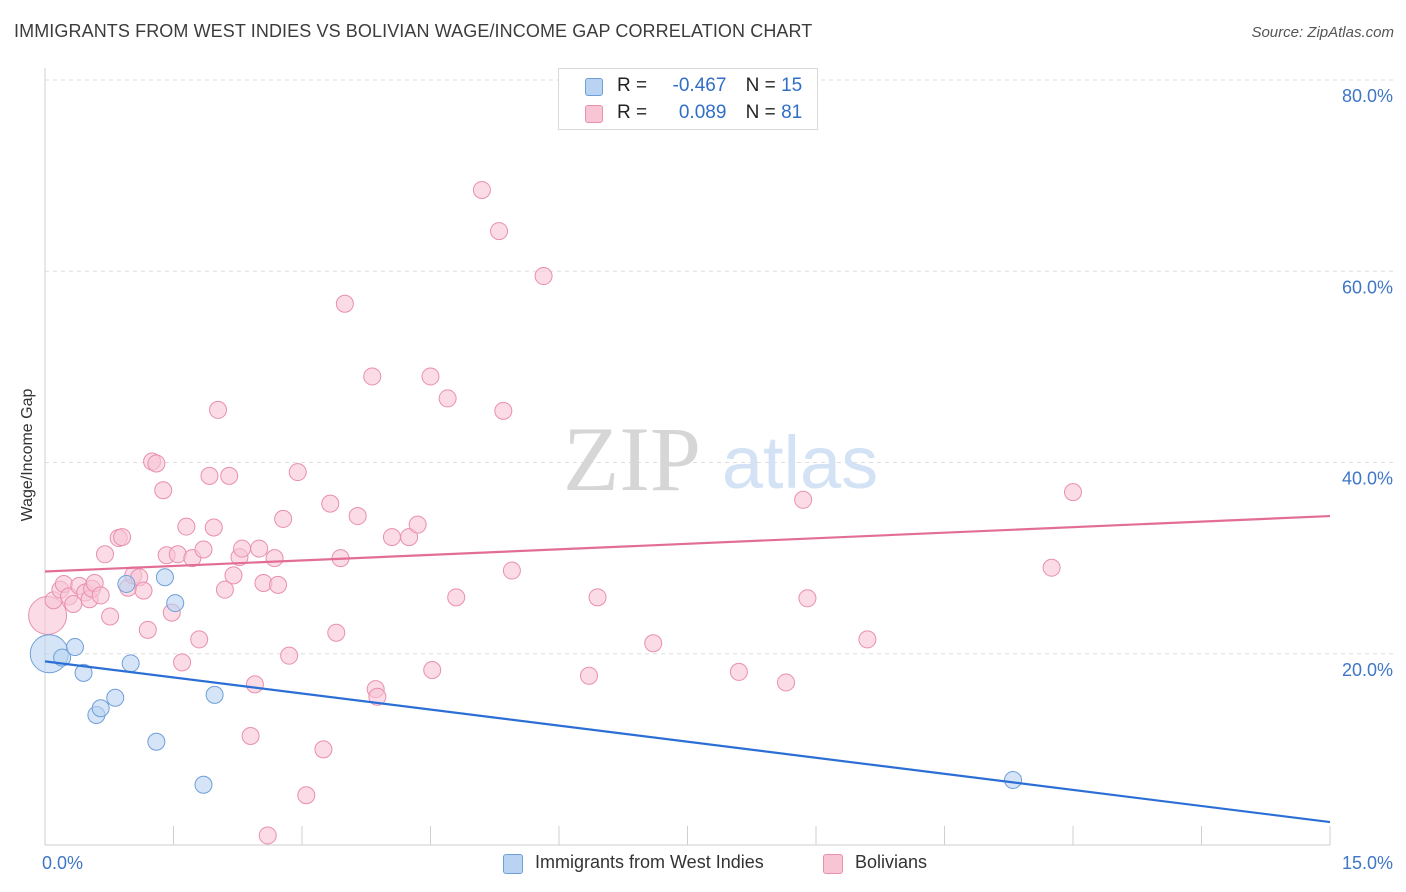 The width and height of the screenshot is (1406, 892). What do you see at coordinates (1367, 96) in the screenshot?
I see `y-tick-label: 80.0%` at bounding box center [1367, 96].